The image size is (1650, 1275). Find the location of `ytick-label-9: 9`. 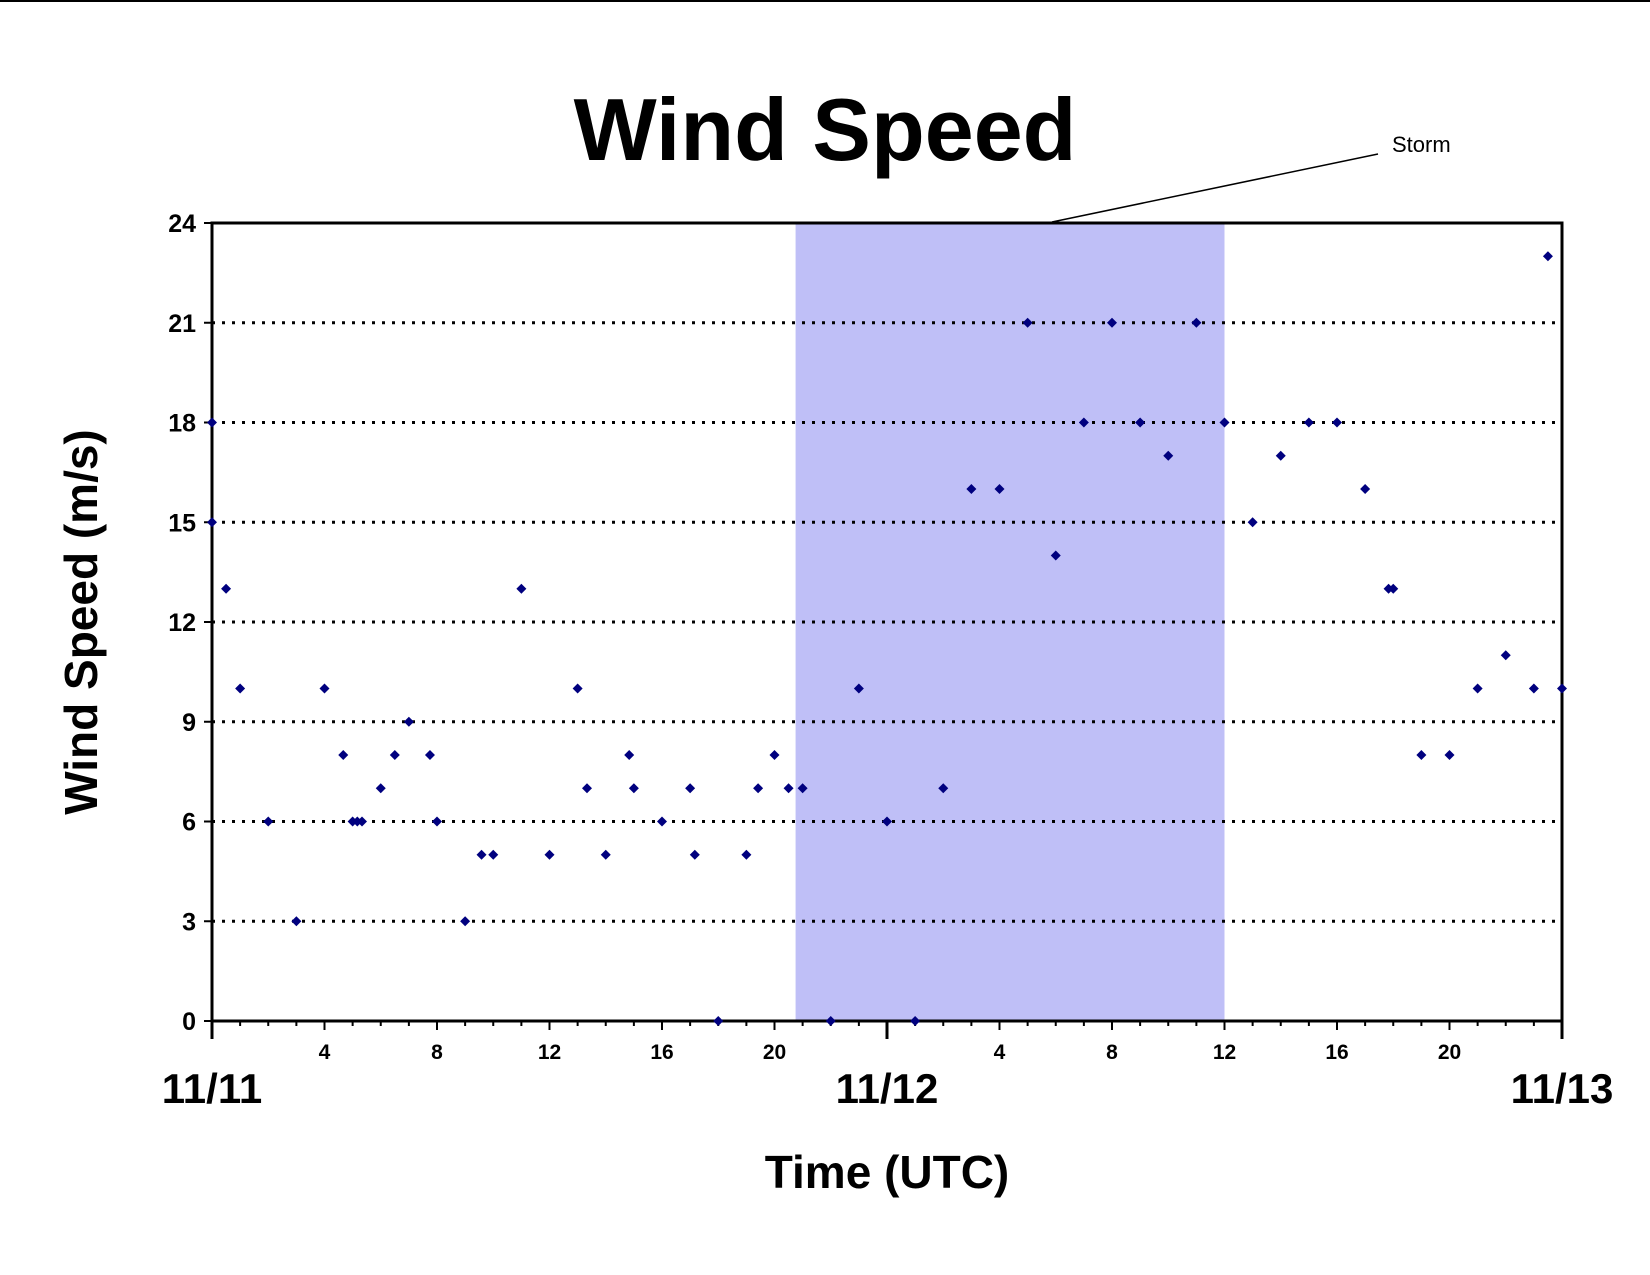

ytick-label-9: 9 is located at coordinates (189, 723).